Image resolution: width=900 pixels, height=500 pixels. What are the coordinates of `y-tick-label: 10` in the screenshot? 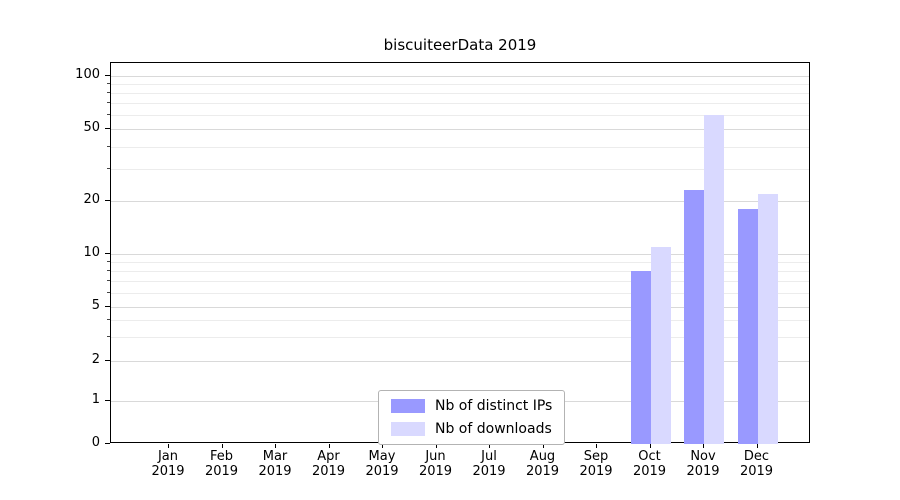 It's located at (91, 252).